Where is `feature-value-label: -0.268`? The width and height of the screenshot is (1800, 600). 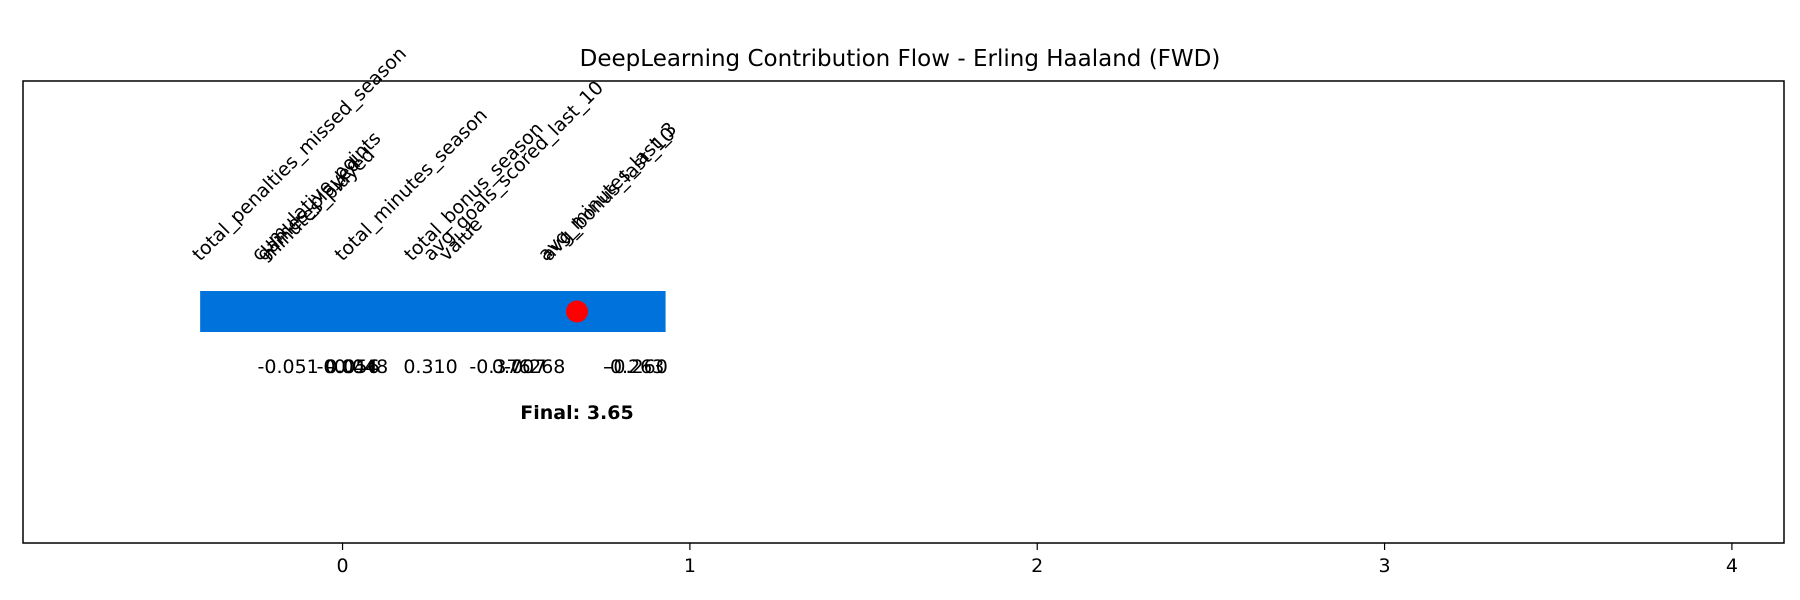
feature-value-label: -0.268 is located at coordinates (534, 367).